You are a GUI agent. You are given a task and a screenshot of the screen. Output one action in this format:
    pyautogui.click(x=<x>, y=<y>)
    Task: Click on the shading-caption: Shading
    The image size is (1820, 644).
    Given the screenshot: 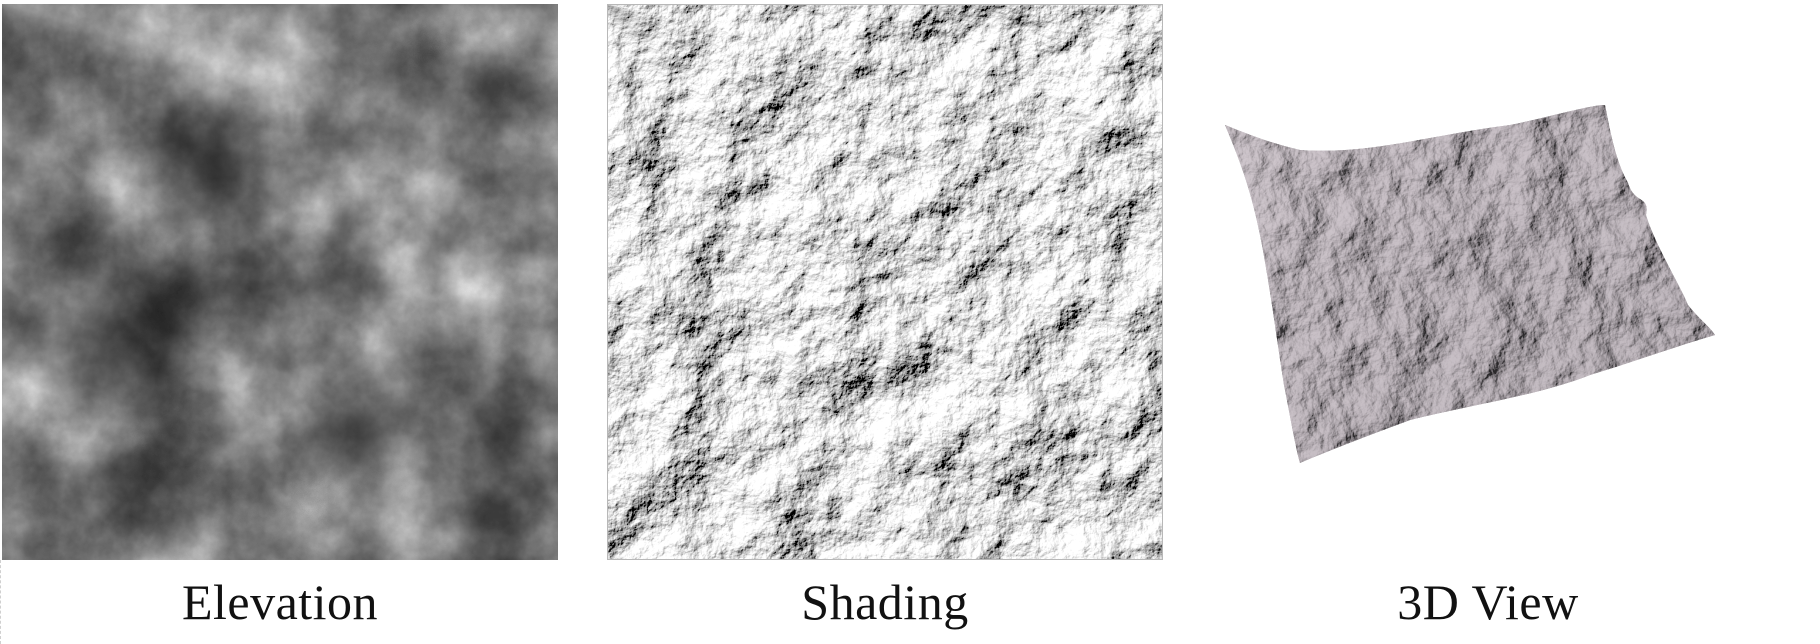 What is the action you would take?
    pyautogui.click(x=885, y=602)
    